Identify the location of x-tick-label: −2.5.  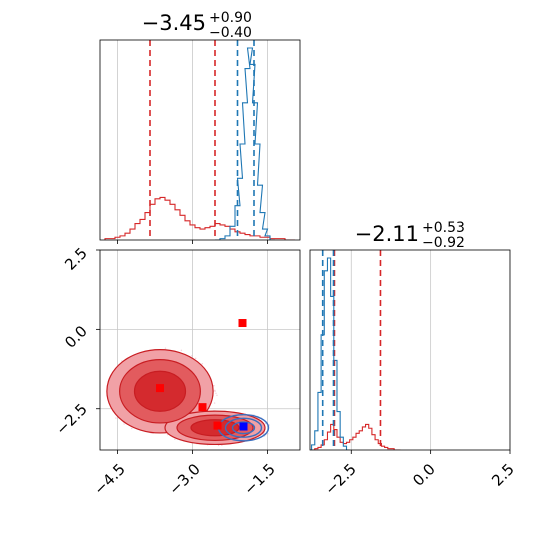
(340, 479).